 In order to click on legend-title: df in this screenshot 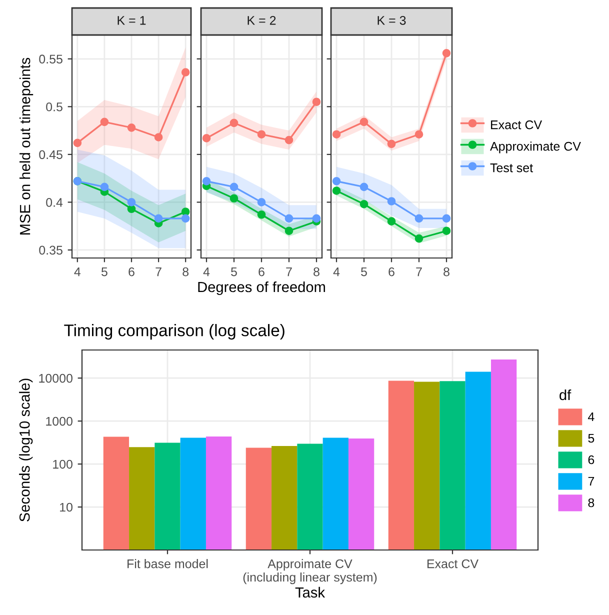, I will do `click(566, 394)`.